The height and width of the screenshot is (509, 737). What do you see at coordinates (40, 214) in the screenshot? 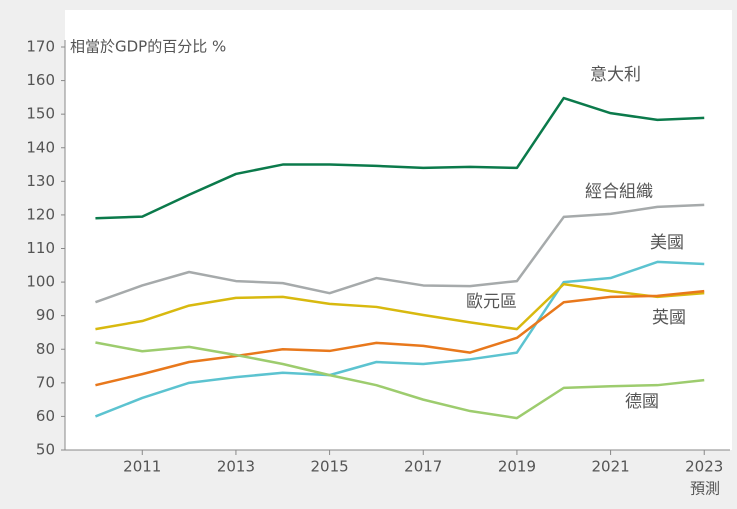
I see `y-tick-label: 120` at bounding box center [40, 214].